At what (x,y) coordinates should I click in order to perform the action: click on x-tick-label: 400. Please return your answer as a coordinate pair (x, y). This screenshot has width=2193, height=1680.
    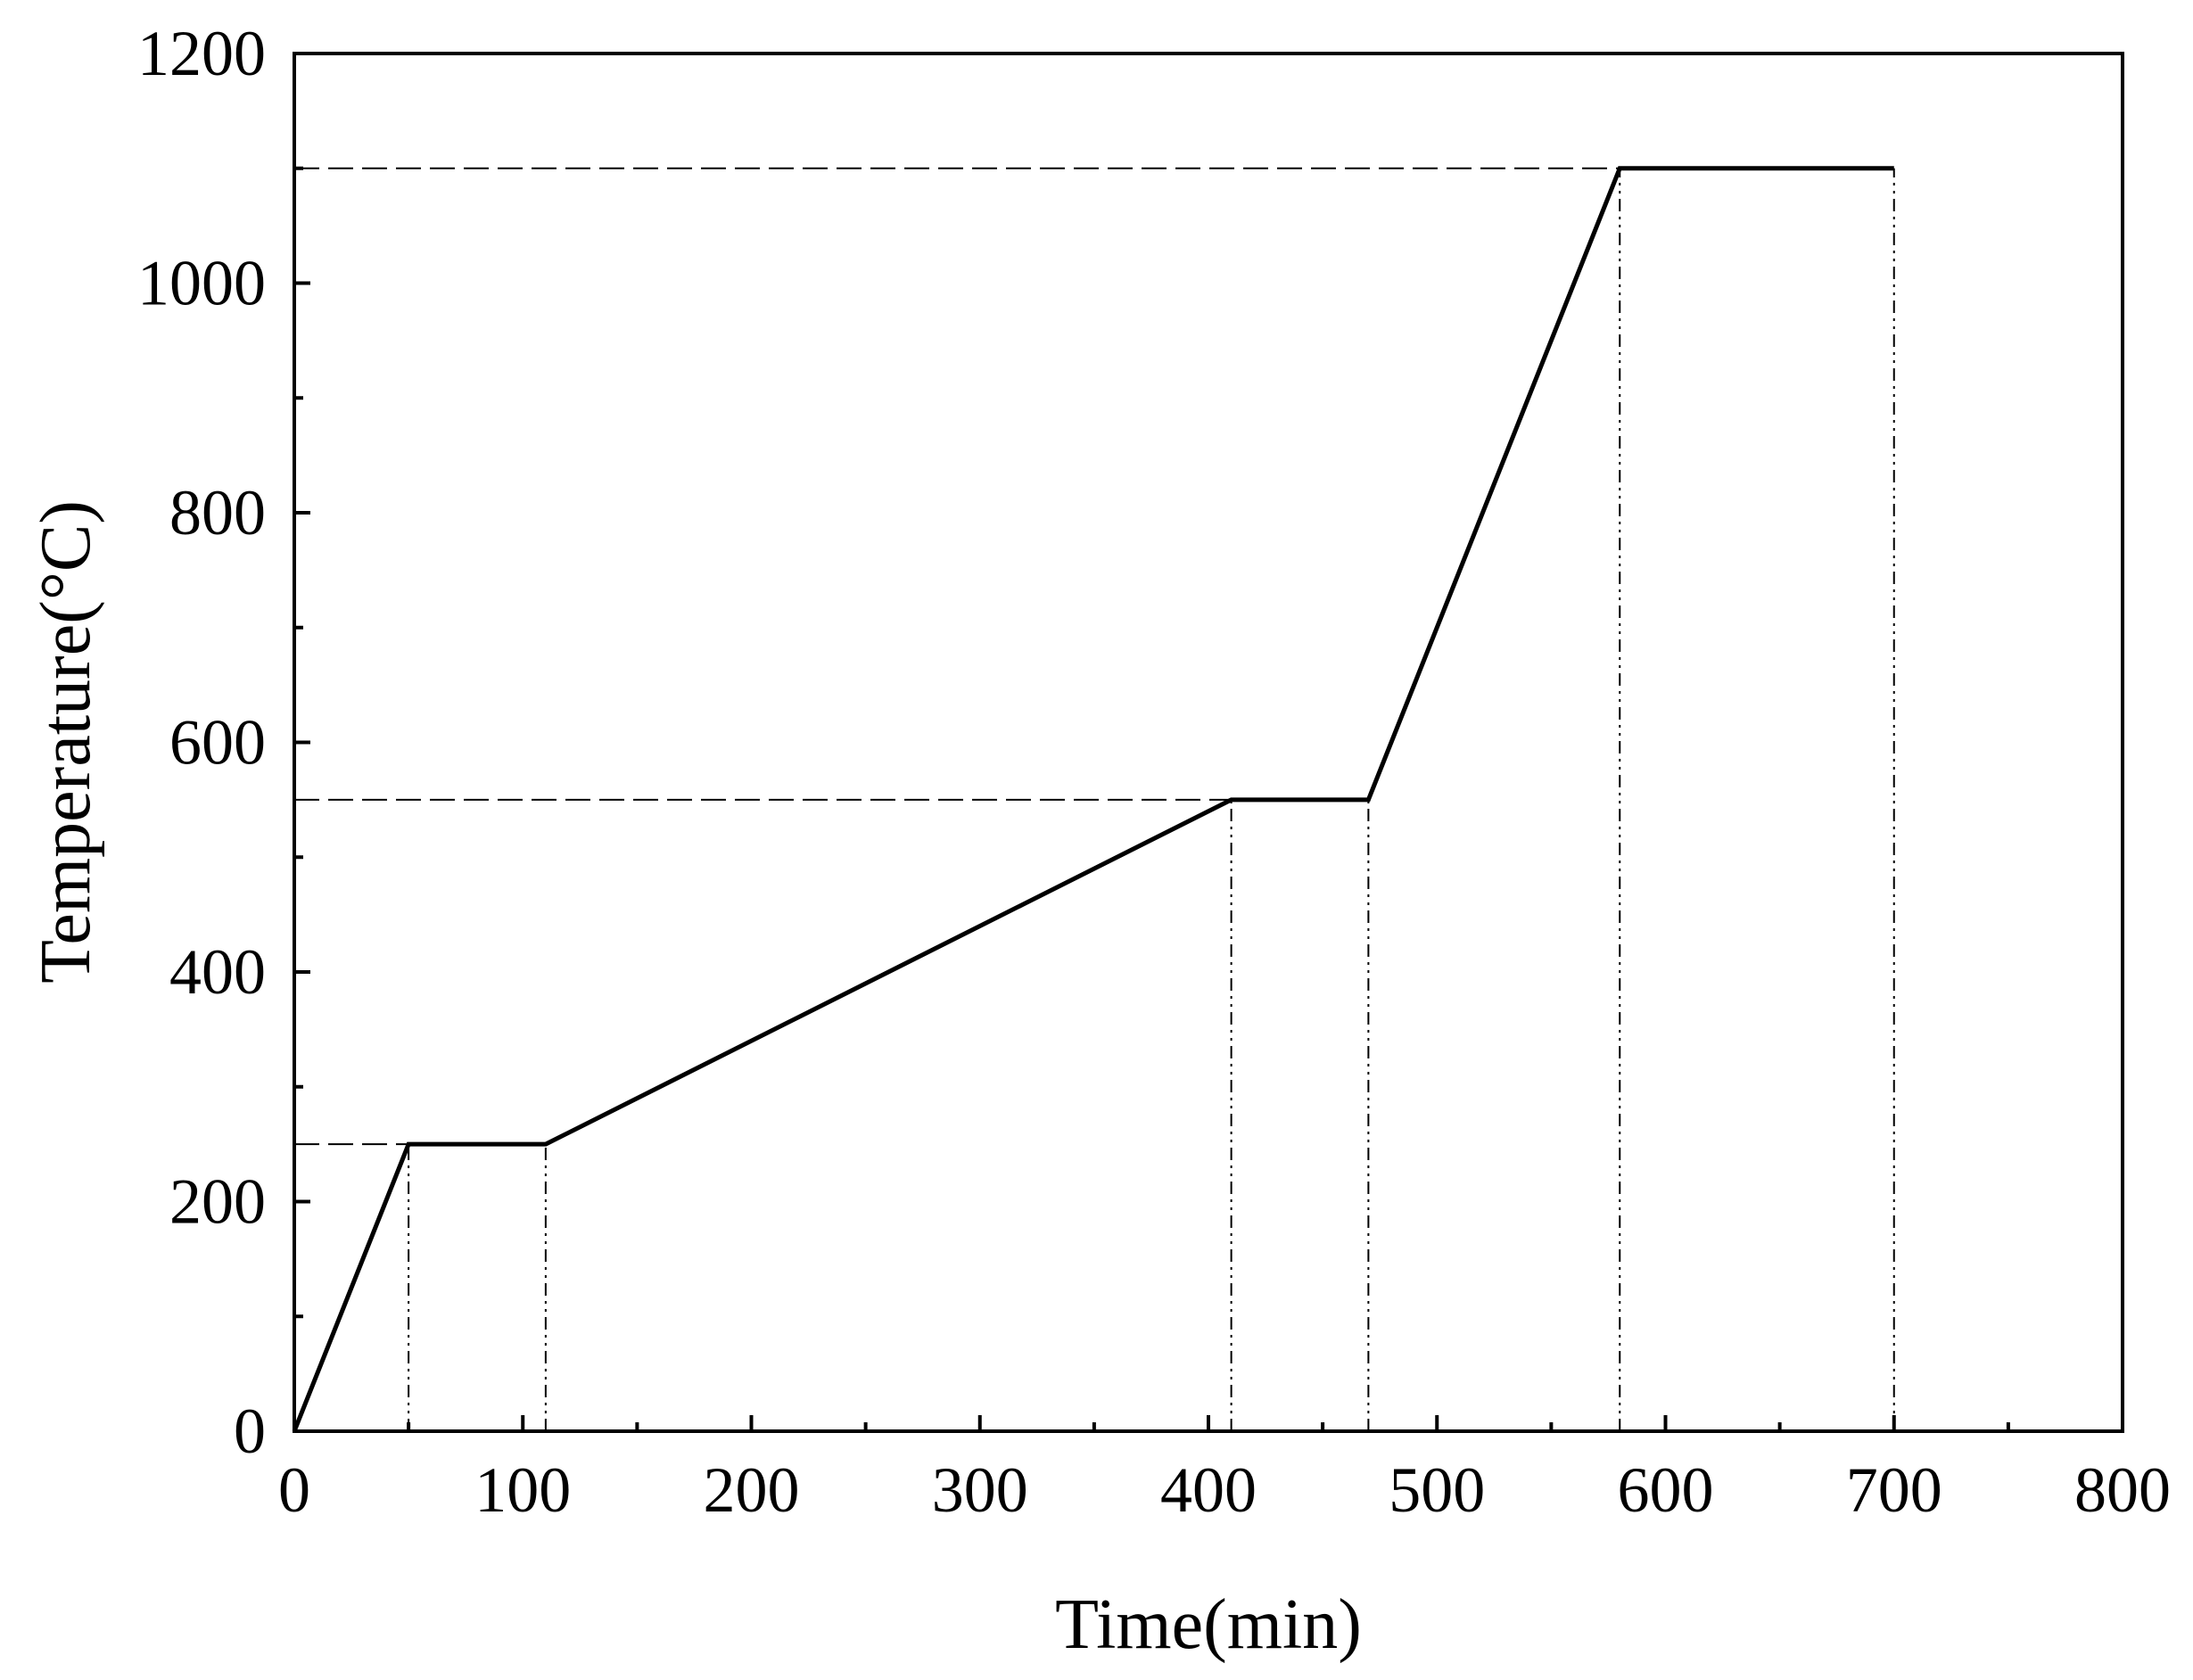
    Looking at the image, I should click on (1208, 1490).